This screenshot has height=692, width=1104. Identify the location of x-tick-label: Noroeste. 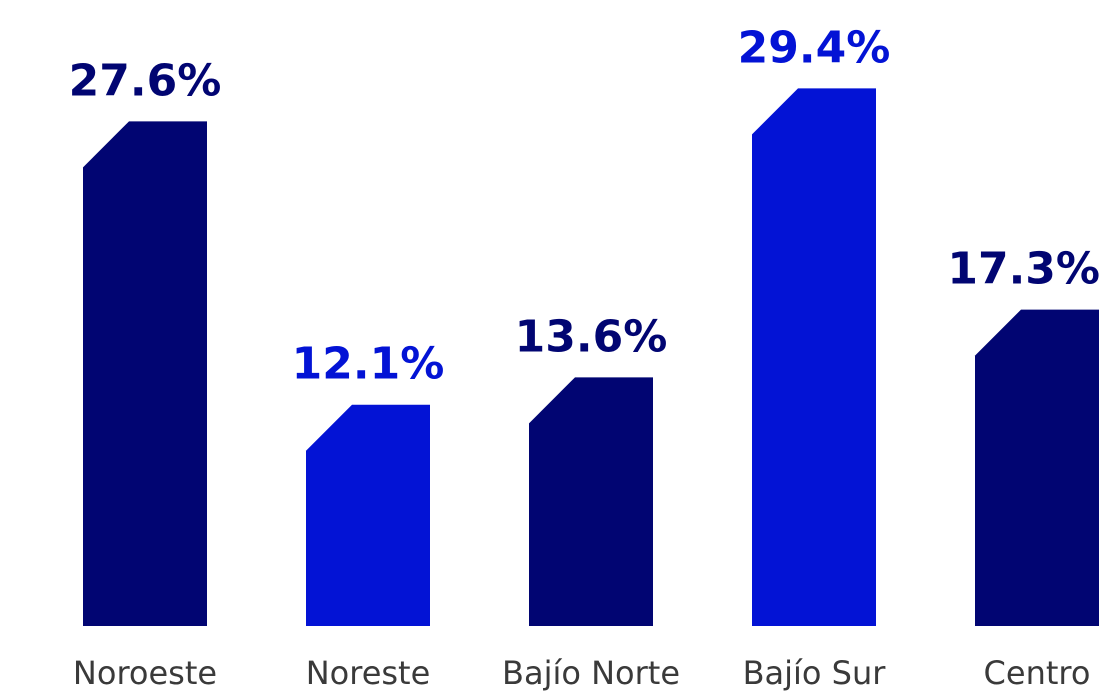
(145, 673).